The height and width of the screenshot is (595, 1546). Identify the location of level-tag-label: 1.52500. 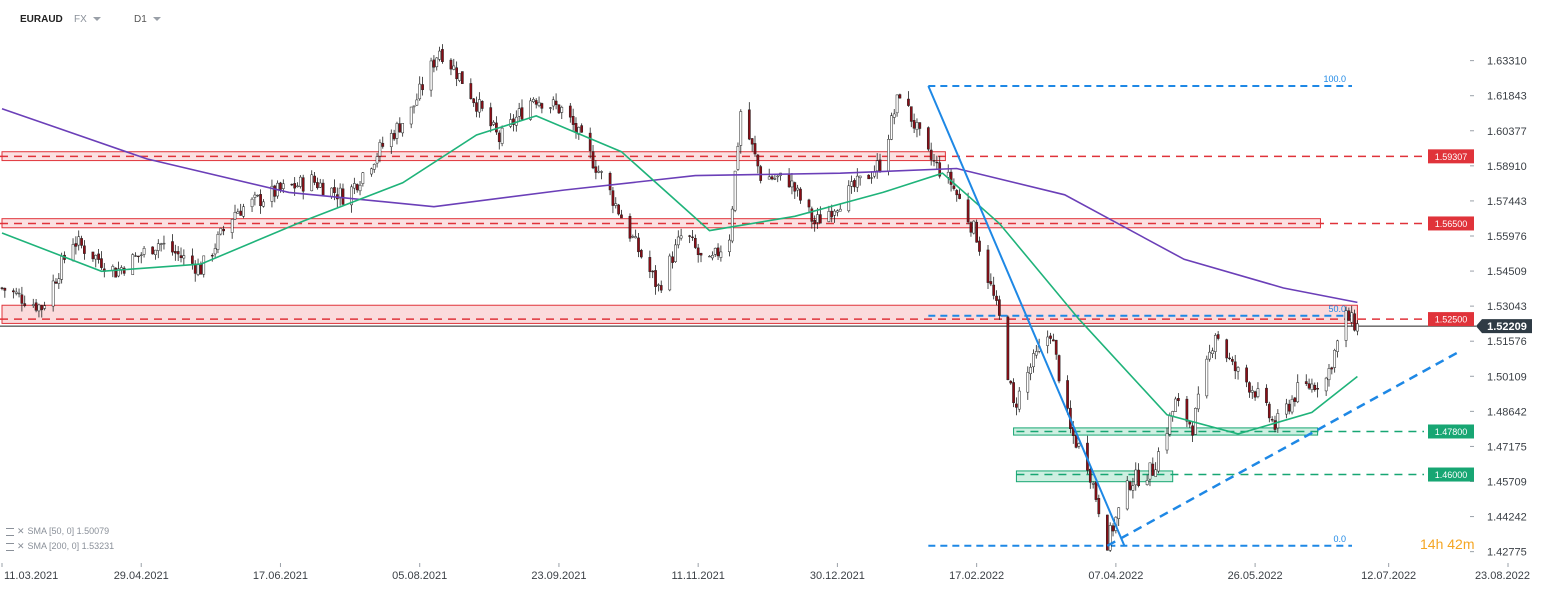
(1451, 320).